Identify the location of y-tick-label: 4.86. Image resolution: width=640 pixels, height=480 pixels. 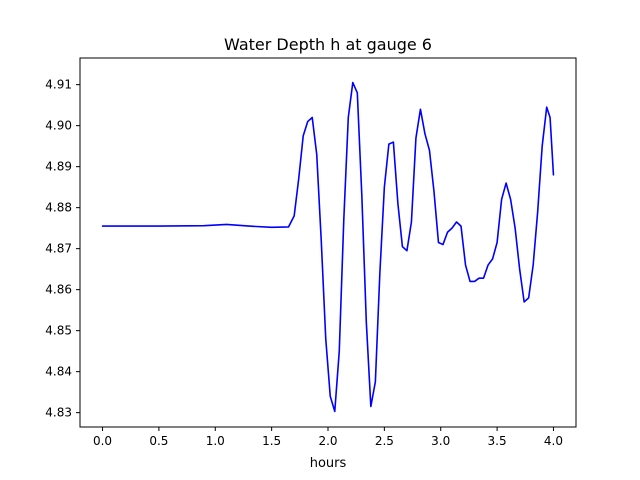
(58, 290).